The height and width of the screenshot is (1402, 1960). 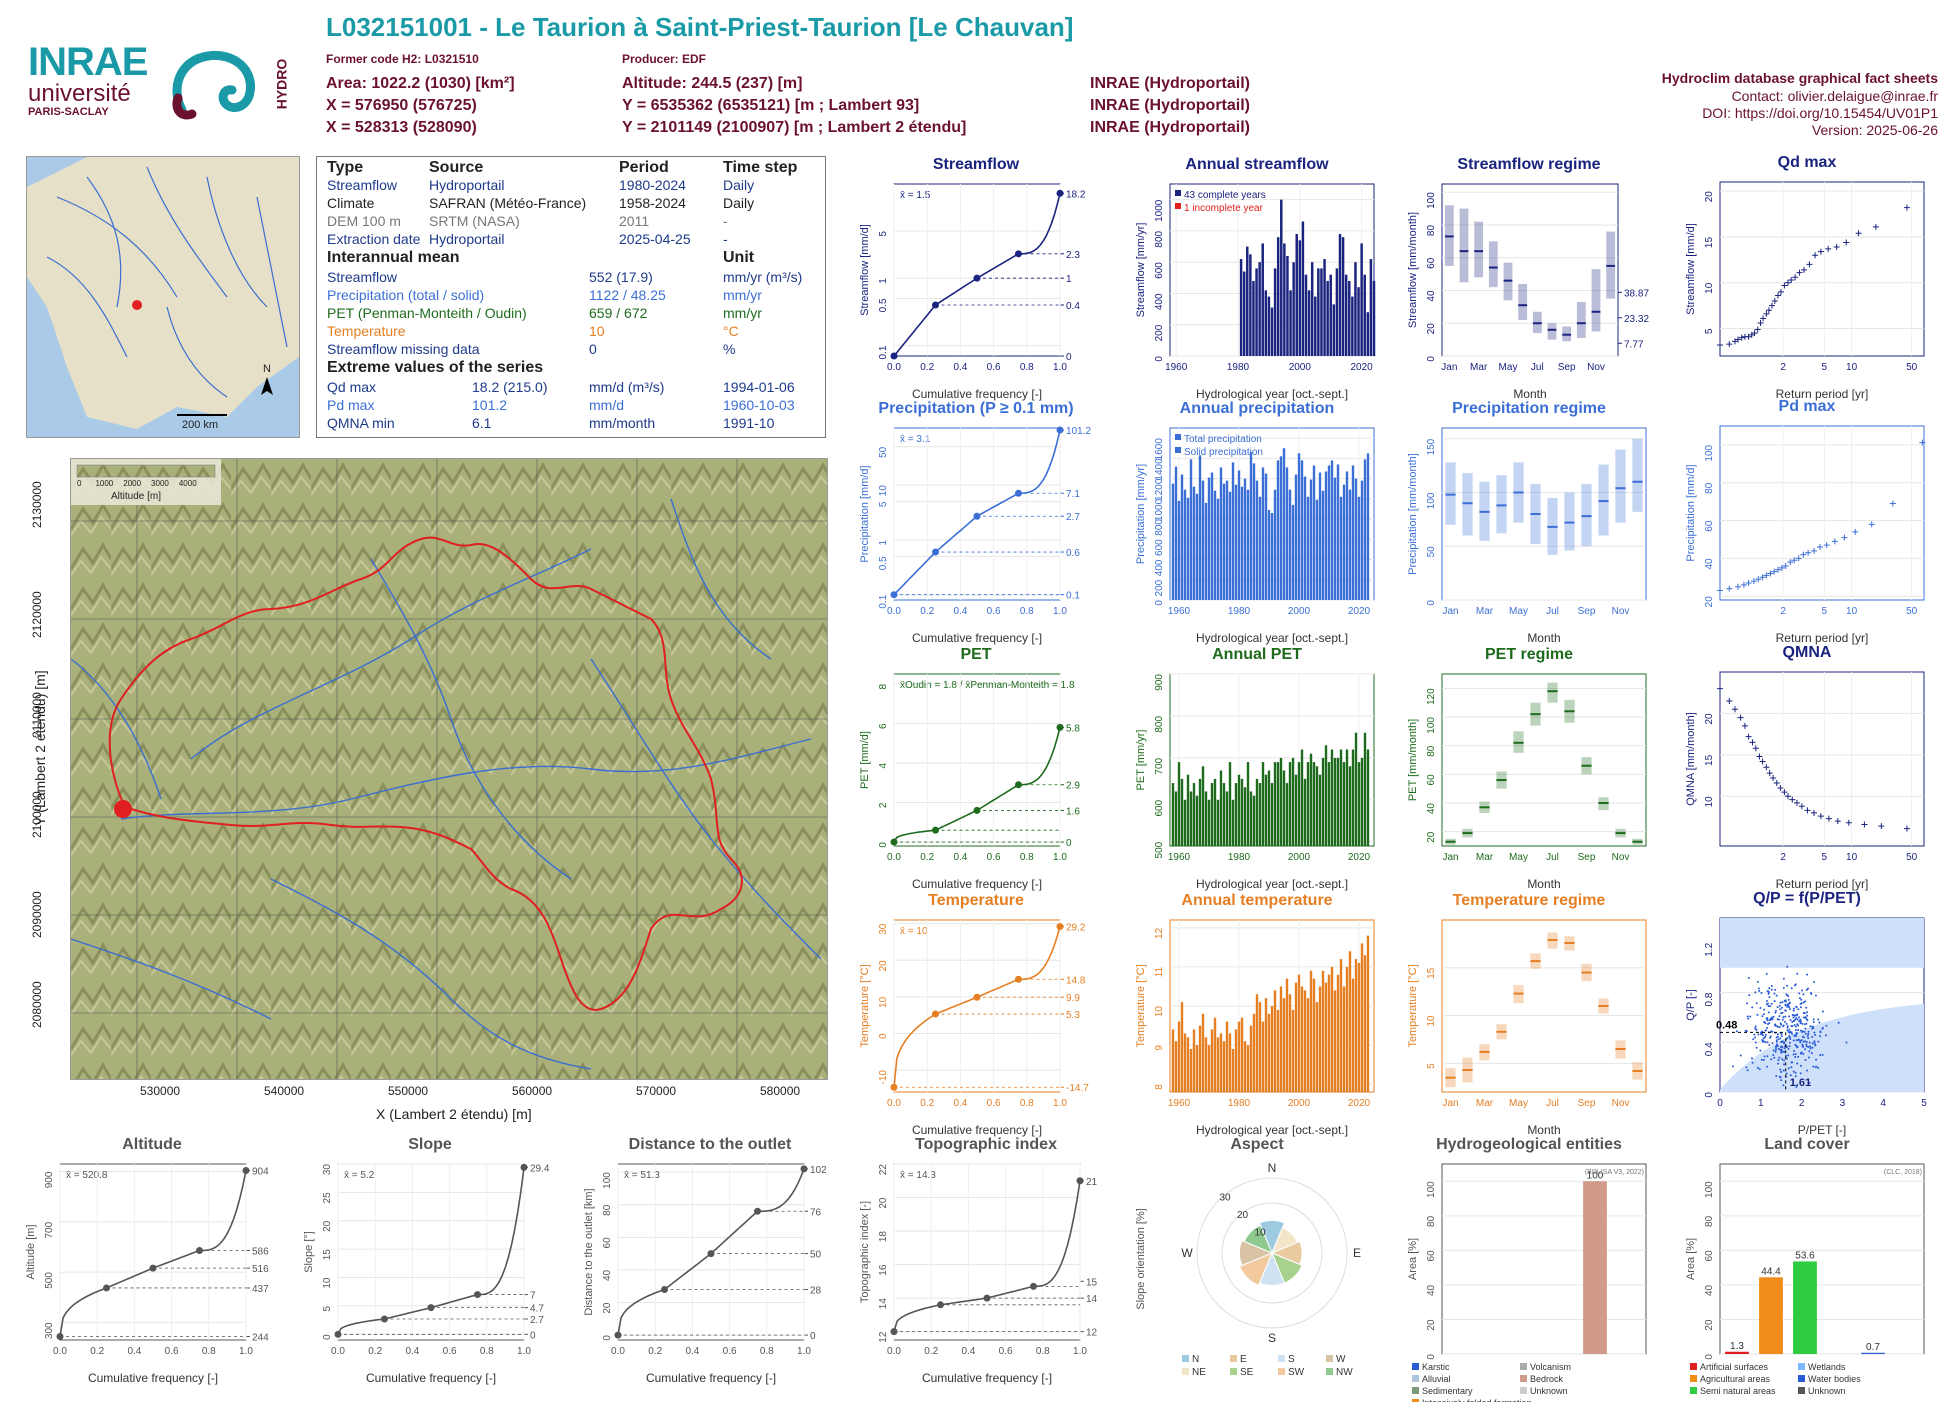 What do you see at coordinates (571, 222) in the screenshot?
I see `table-row: DEM 100 m SRTM (NASA) 2011 -` at bounding box center [571, 222].